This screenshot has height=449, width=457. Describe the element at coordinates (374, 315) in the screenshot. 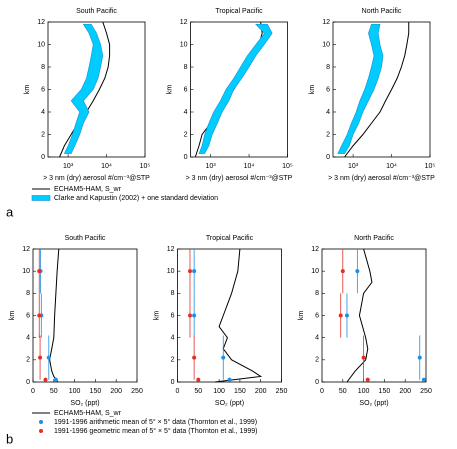

I see `plot-frame` at that location.